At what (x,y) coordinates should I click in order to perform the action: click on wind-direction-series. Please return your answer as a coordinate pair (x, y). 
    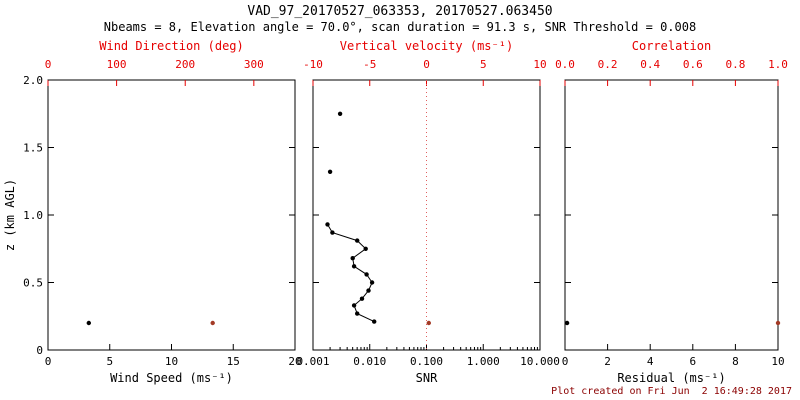
    Looking at the image, I should click on (212, 323).